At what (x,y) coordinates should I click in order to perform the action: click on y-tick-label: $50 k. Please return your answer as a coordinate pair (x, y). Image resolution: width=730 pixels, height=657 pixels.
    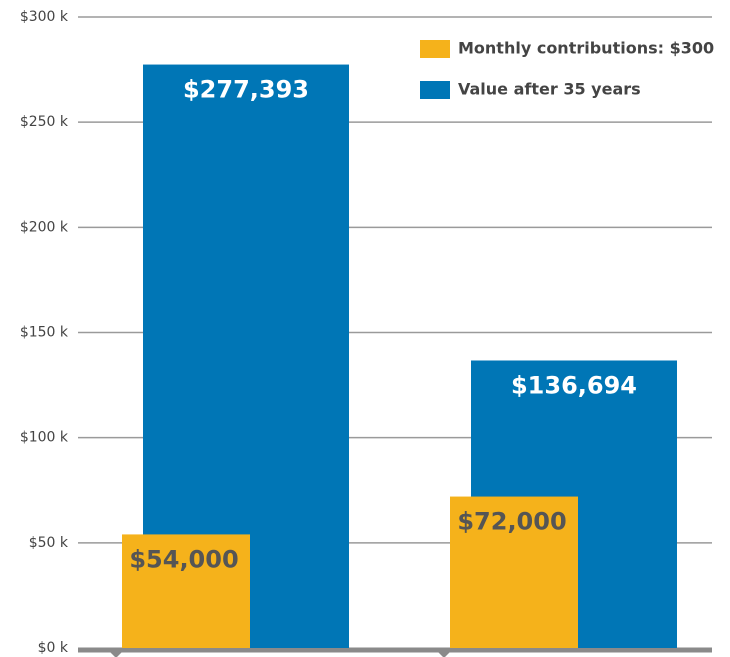
    Looking at the image, I should click on (49, 543).